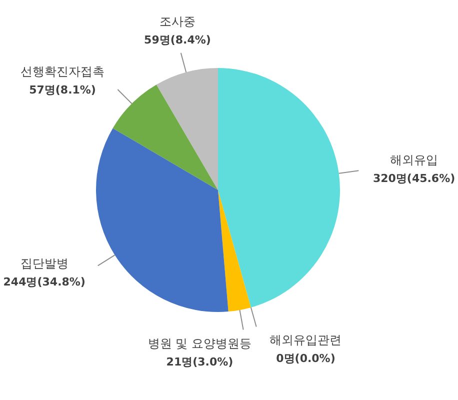 This screenshot has height=400, width=458. I want to click on data-label: 59명(8.4%), so click(177, 39).